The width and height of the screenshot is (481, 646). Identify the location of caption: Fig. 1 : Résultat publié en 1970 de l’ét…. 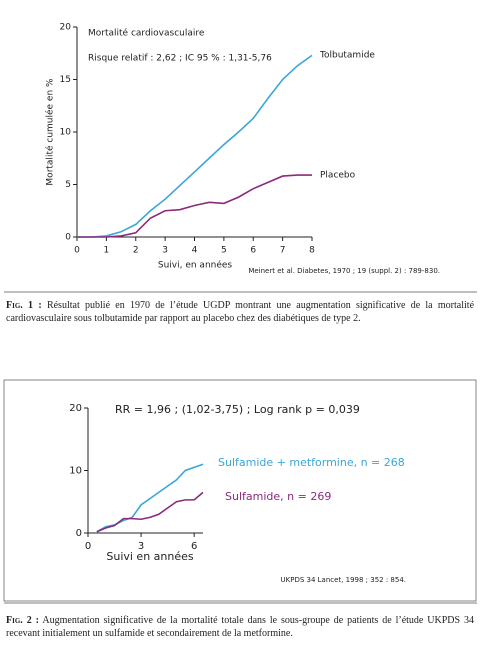
(240, 312).